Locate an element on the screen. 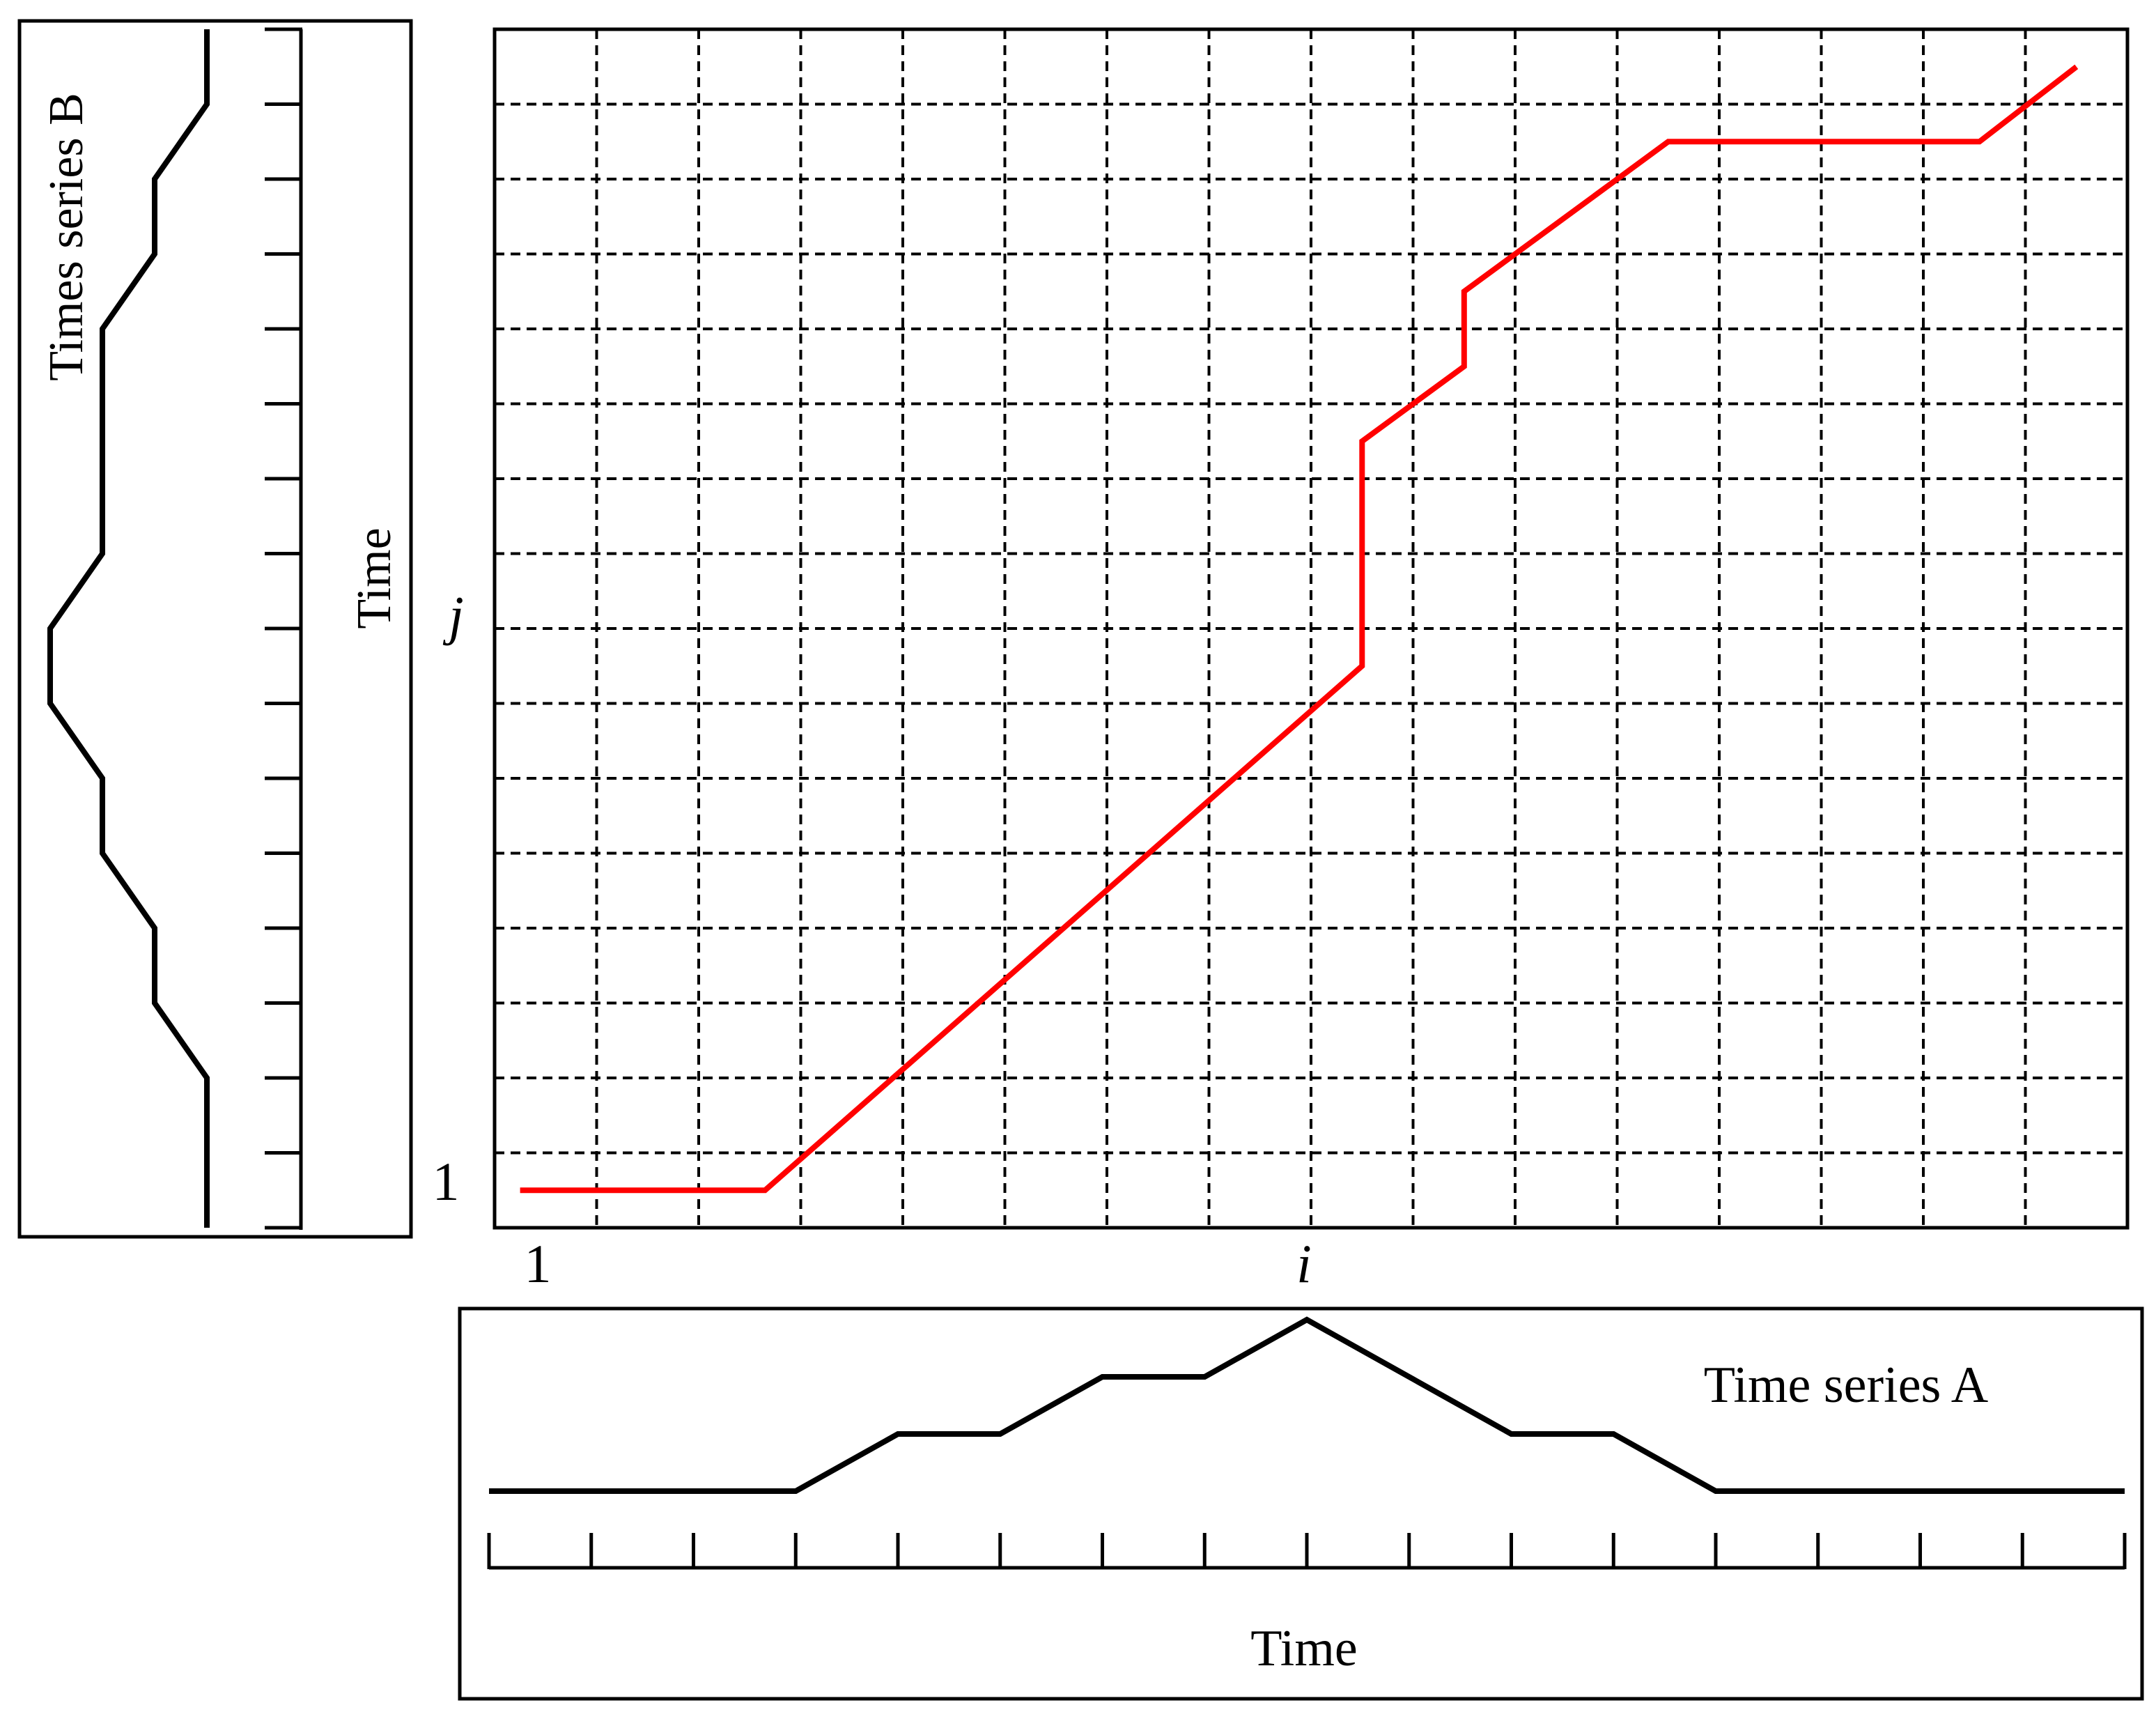 Image resolution: width=2156 pixels, height=1712 pixels. series-a-line is located at coordinates (1307, 1405).